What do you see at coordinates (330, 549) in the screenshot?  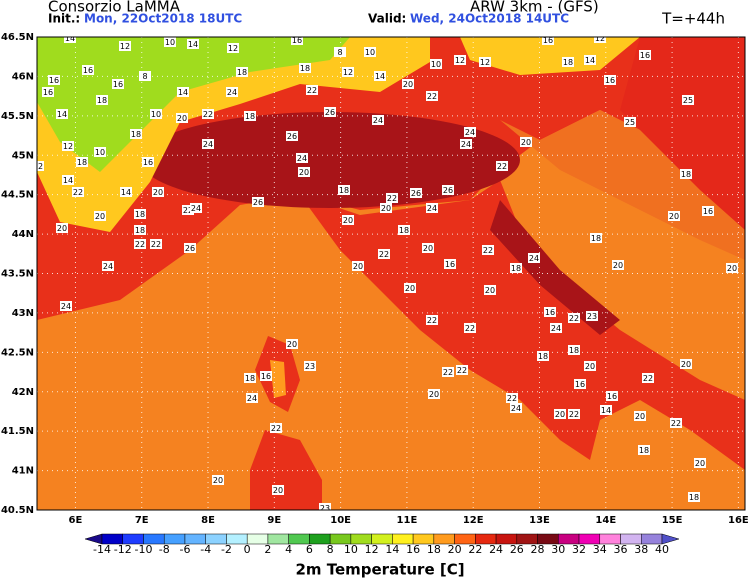 I see `colorbar-tick-label: 8` at bounding box center [330, 549].